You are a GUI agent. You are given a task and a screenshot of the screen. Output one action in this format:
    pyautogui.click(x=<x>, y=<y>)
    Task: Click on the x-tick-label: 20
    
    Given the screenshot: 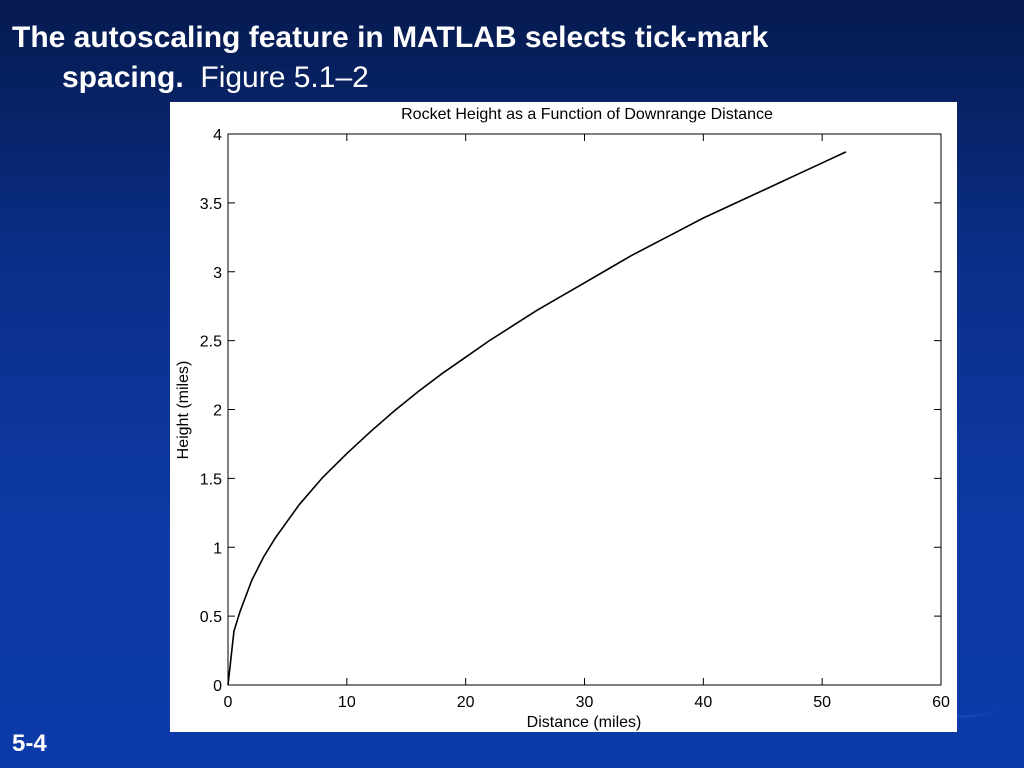 What is the action you would take?
    pyautogui.click(x=466, y=702)
    